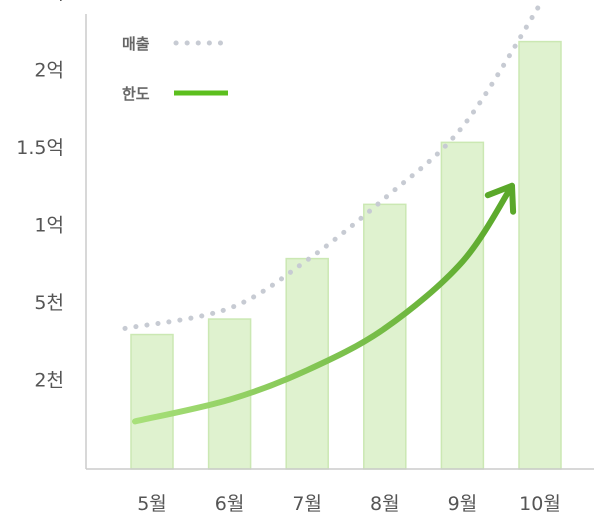 Image resolution: width=596 pixels, height=524 pixels. Describe the element at coordinates (49, 71) in the screenshot. I see `y-tick-label: 2억` at that location.